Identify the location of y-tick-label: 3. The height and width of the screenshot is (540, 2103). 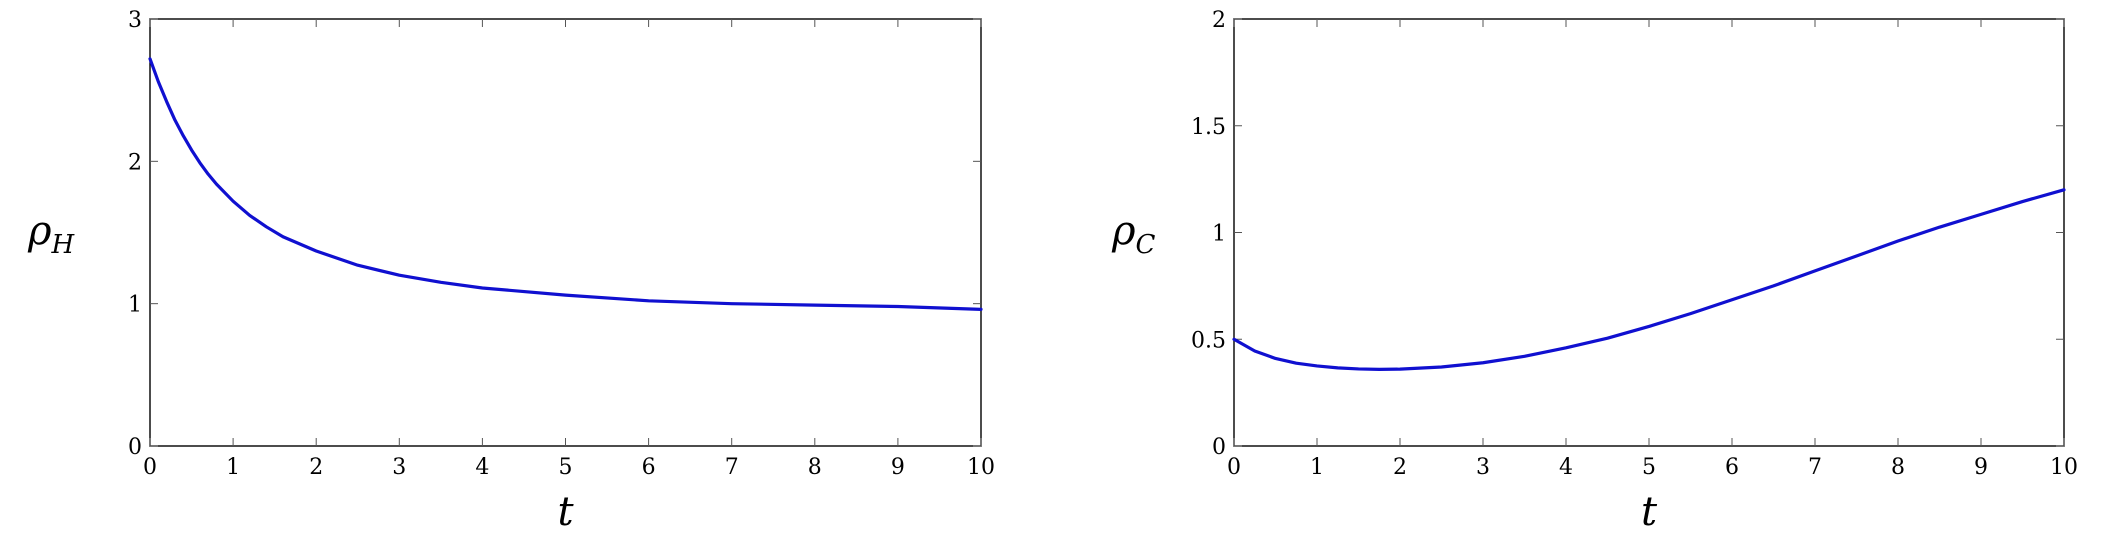
(135, 20).